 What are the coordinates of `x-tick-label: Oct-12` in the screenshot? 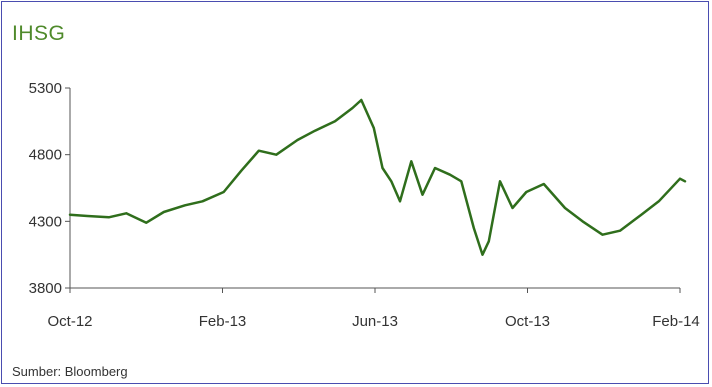 It's located at (69, 321).